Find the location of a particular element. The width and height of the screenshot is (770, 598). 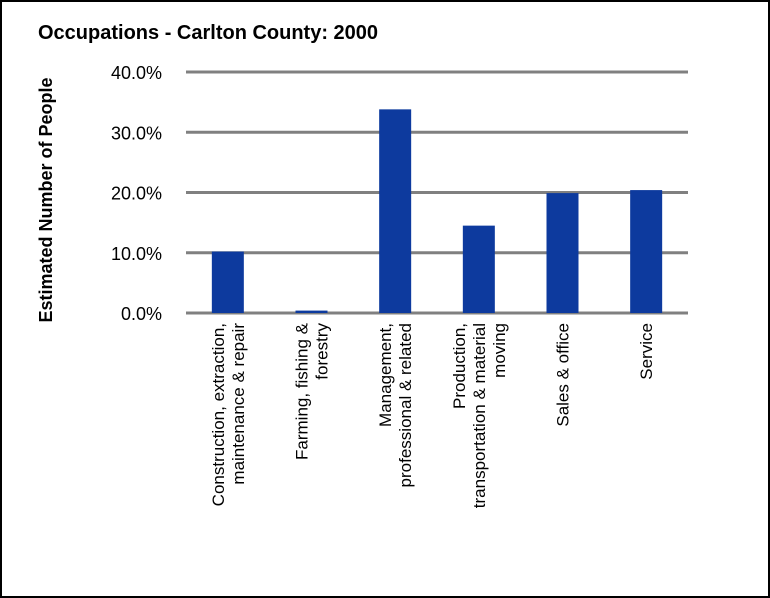

x-category-label: Sales & office is located at coordinates (563, 375).